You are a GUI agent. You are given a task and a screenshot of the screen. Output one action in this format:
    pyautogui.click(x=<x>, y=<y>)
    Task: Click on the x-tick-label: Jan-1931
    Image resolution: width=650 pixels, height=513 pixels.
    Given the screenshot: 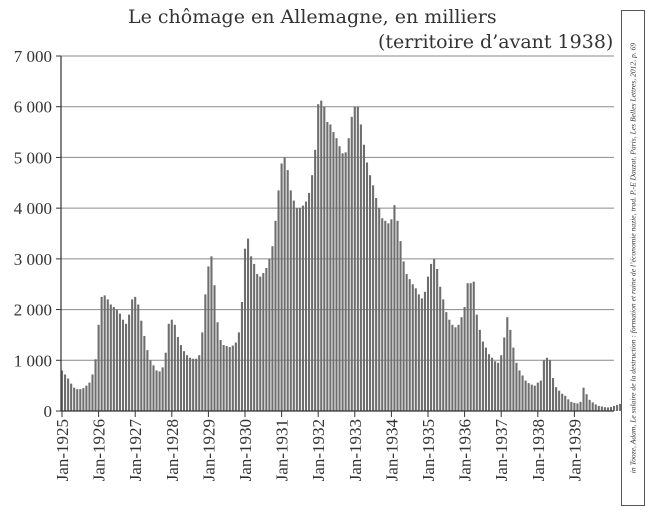 What is the action you would take?
    pyautogui.click(x=282, y=450)
    